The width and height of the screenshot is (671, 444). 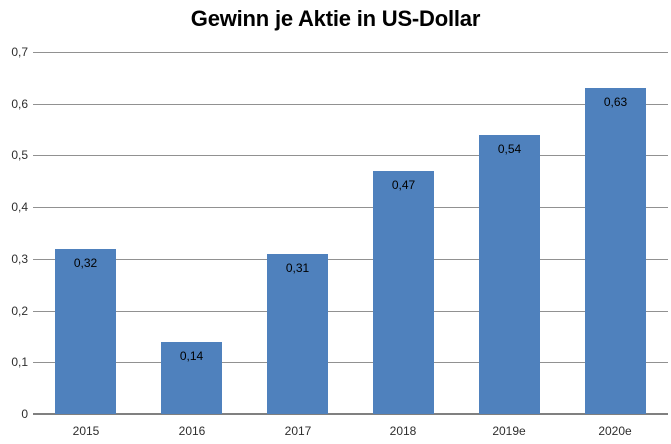 I want to click on x-category-label: 2020e, so click(x=615, y=431).